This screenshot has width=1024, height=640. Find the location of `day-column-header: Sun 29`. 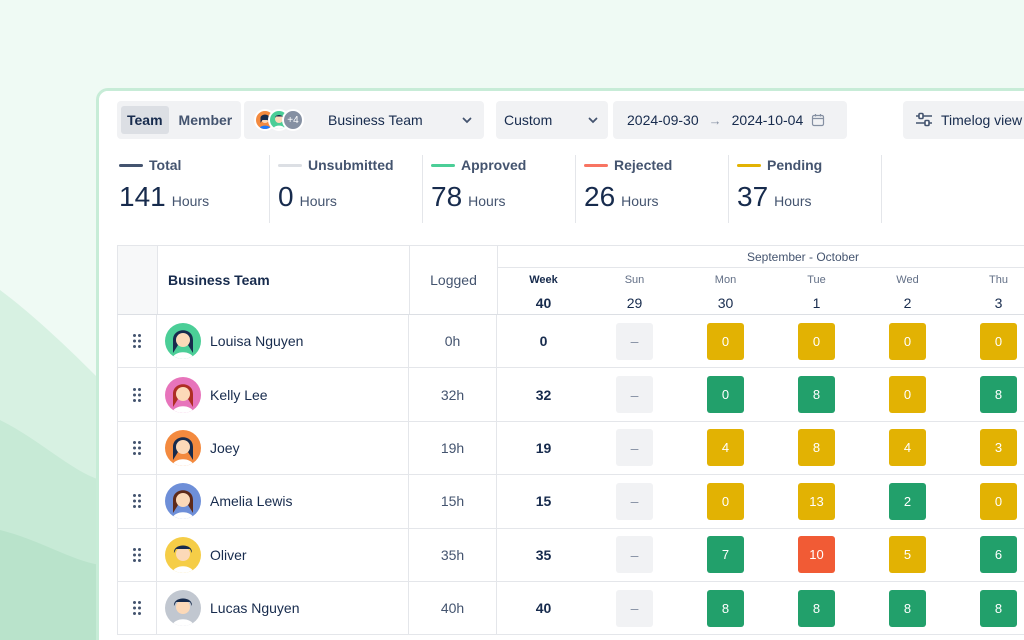

day-column-header: Sun 29 is located at coordinates (634, 291).